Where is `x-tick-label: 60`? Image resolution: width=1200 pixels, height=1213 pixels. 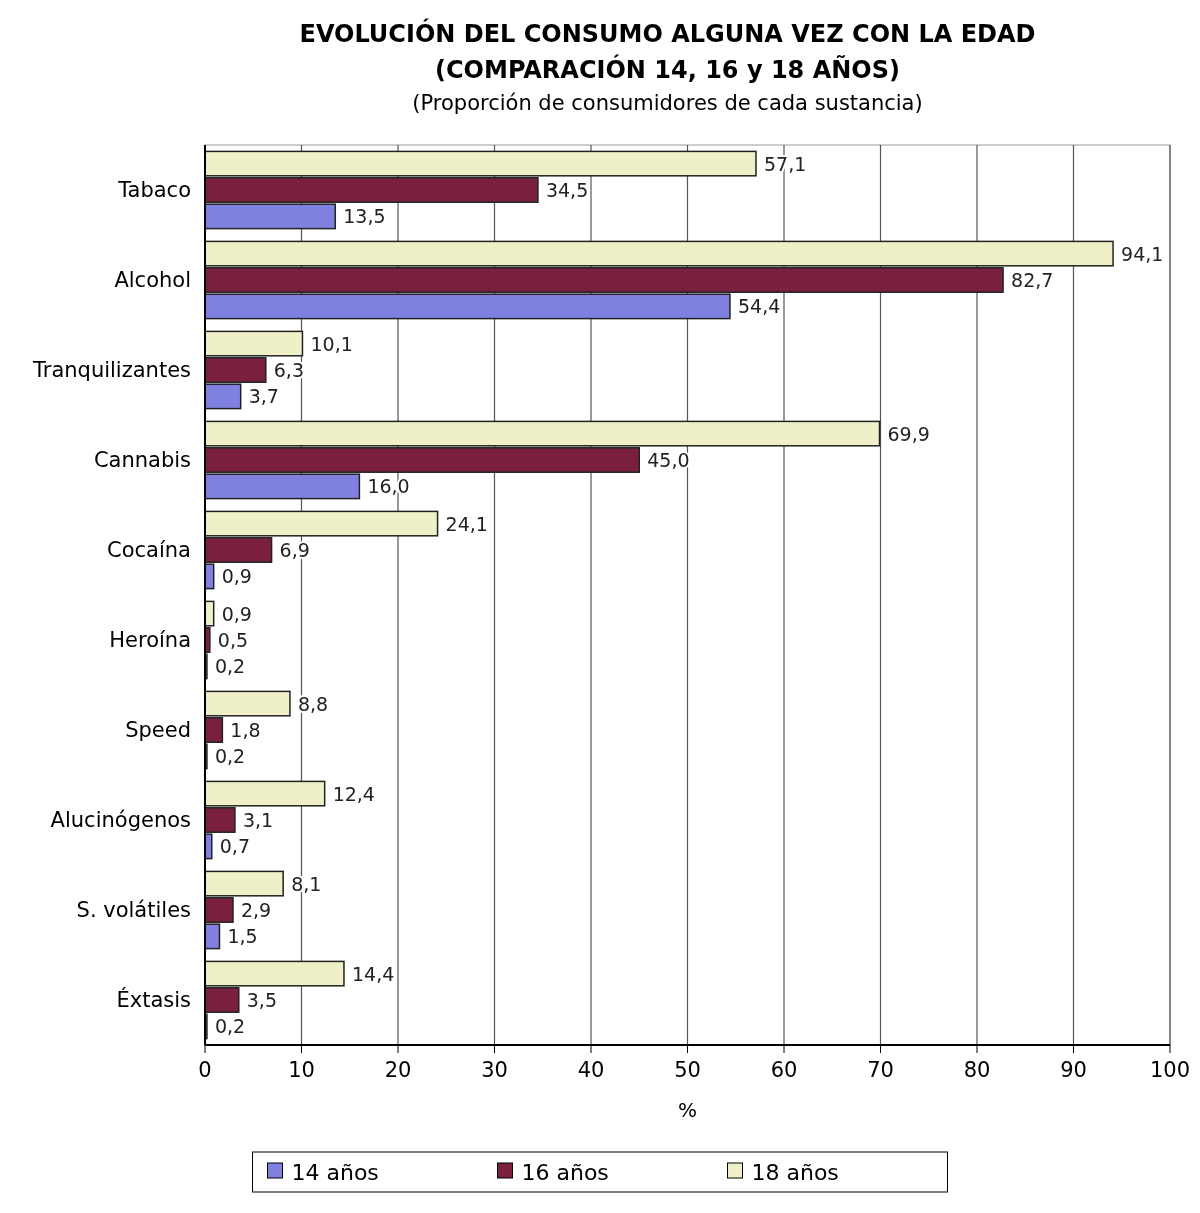
x-tick-label: 60 is located at coordinates (784, 1070).